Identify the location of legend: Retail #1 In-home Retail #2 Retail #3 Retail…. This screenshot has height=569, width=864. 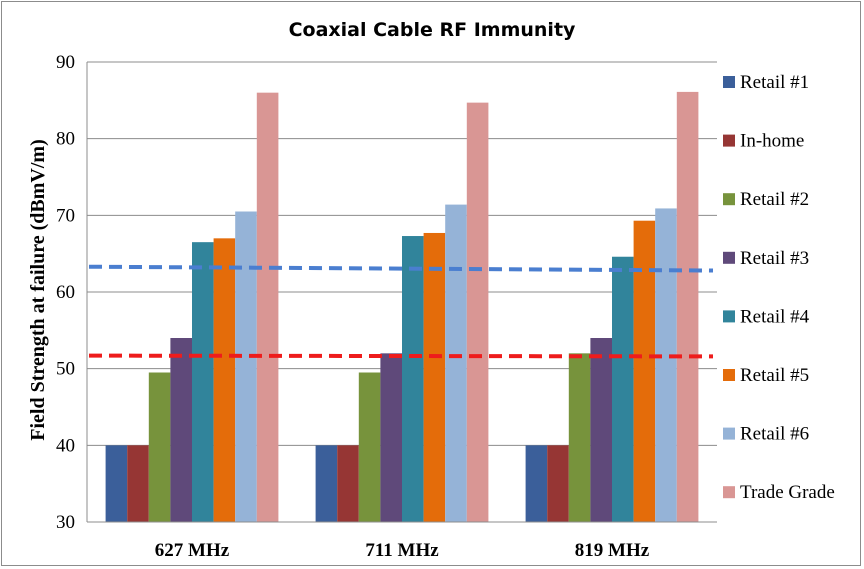
(779, 287).